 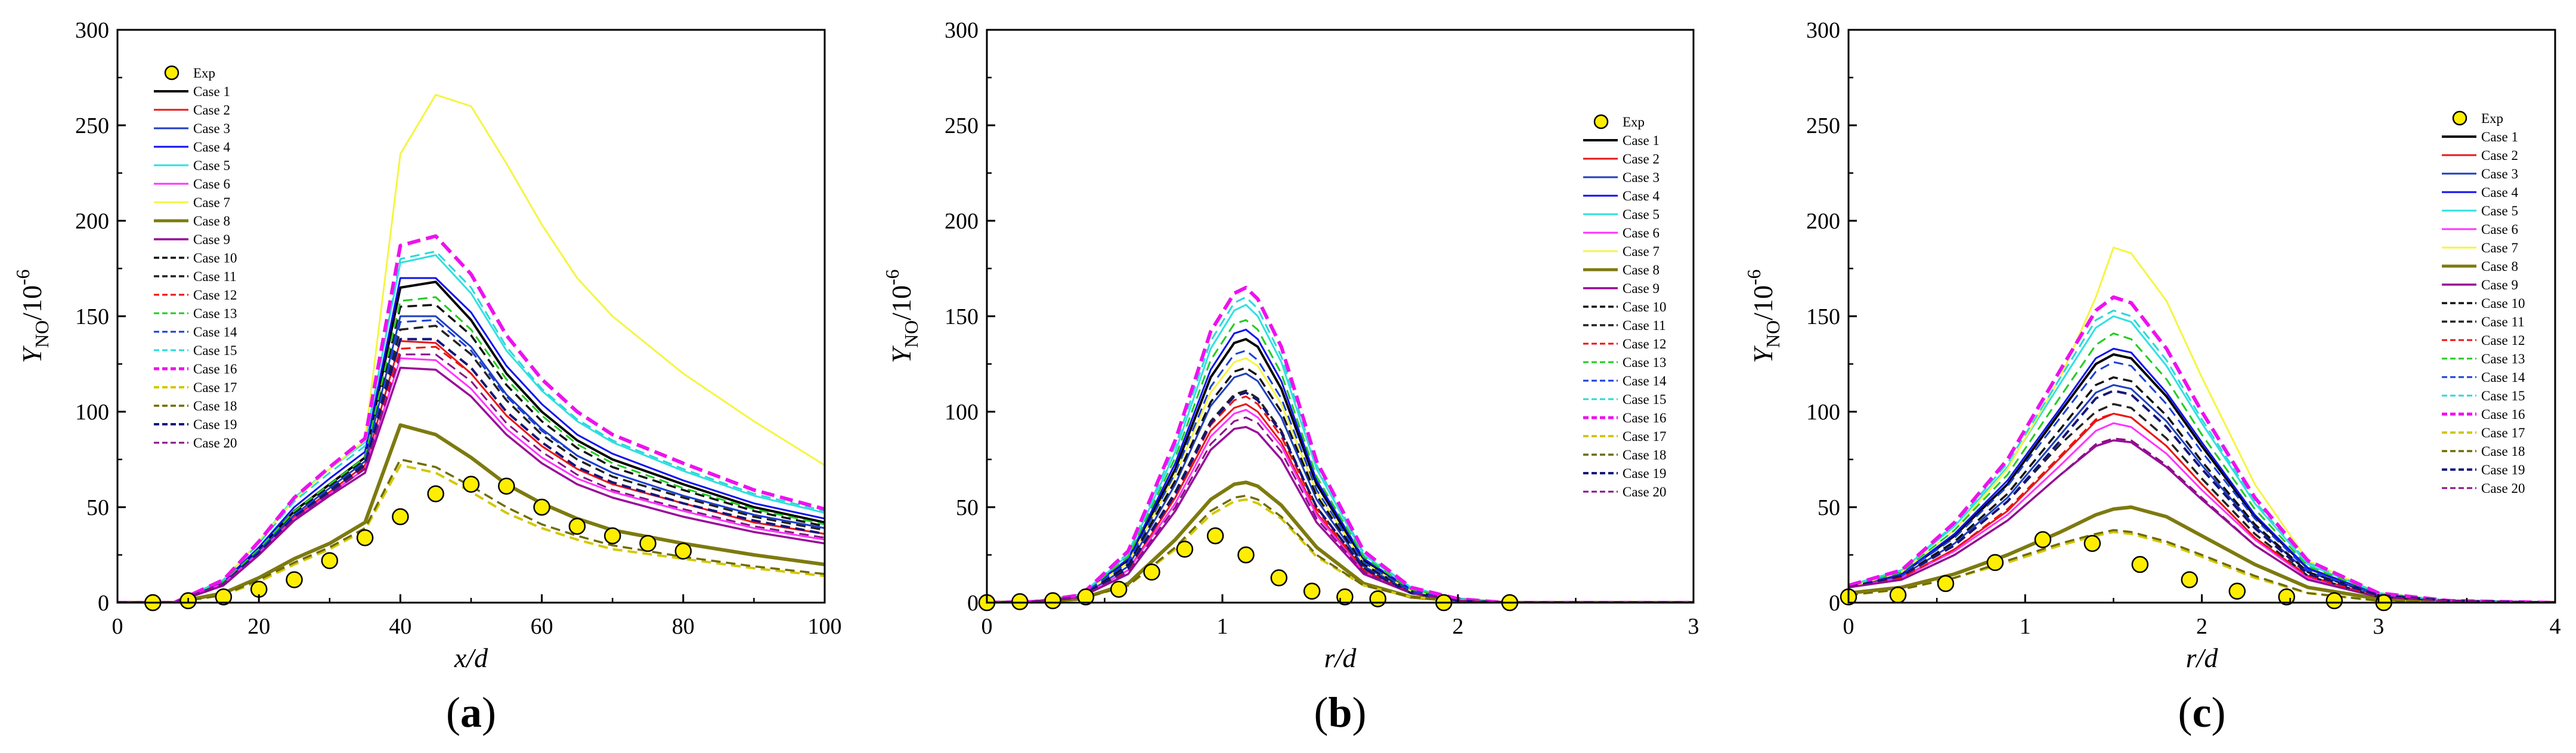 I want to click on y-tick-label: 0, so click(x=1835, y=603).